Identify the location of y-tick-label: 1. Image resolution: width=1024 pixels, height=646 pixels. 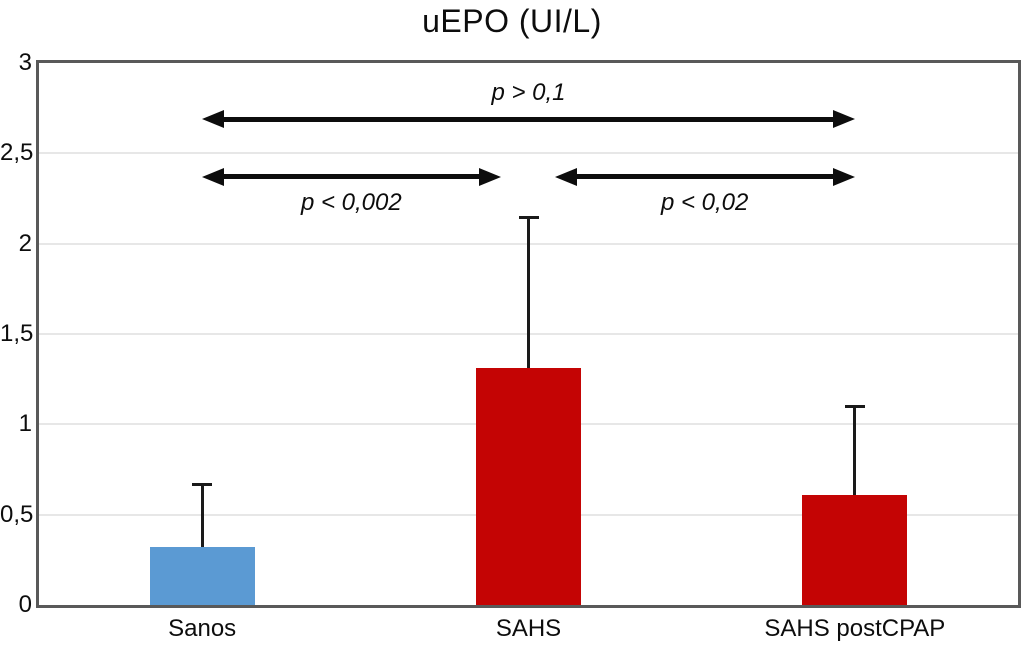
(25, 424).